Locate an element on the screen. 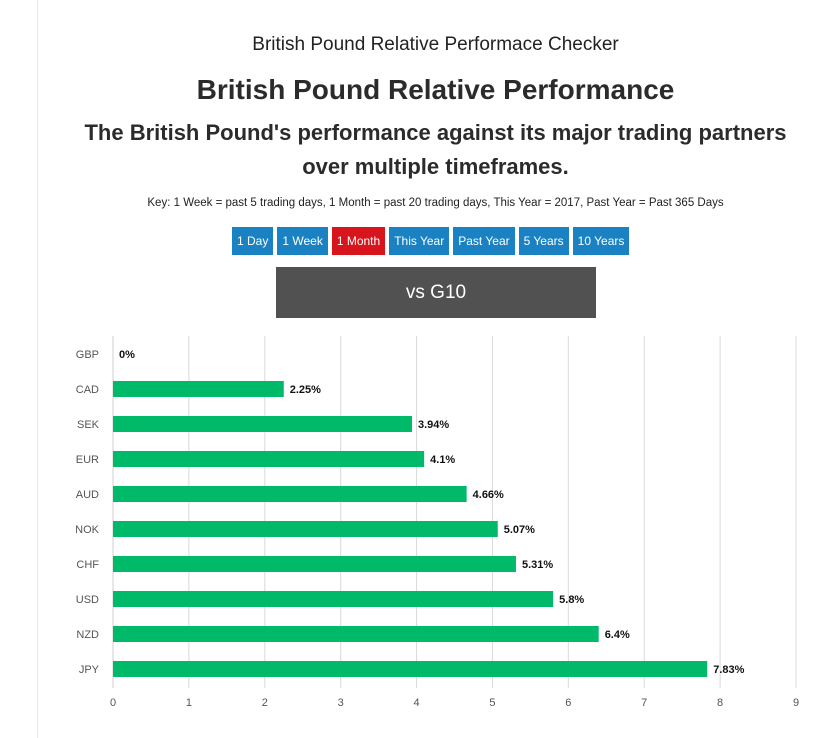 This screenshot has width=821, height=738. data-label: 6.4% is located at coordinates (617, 635).